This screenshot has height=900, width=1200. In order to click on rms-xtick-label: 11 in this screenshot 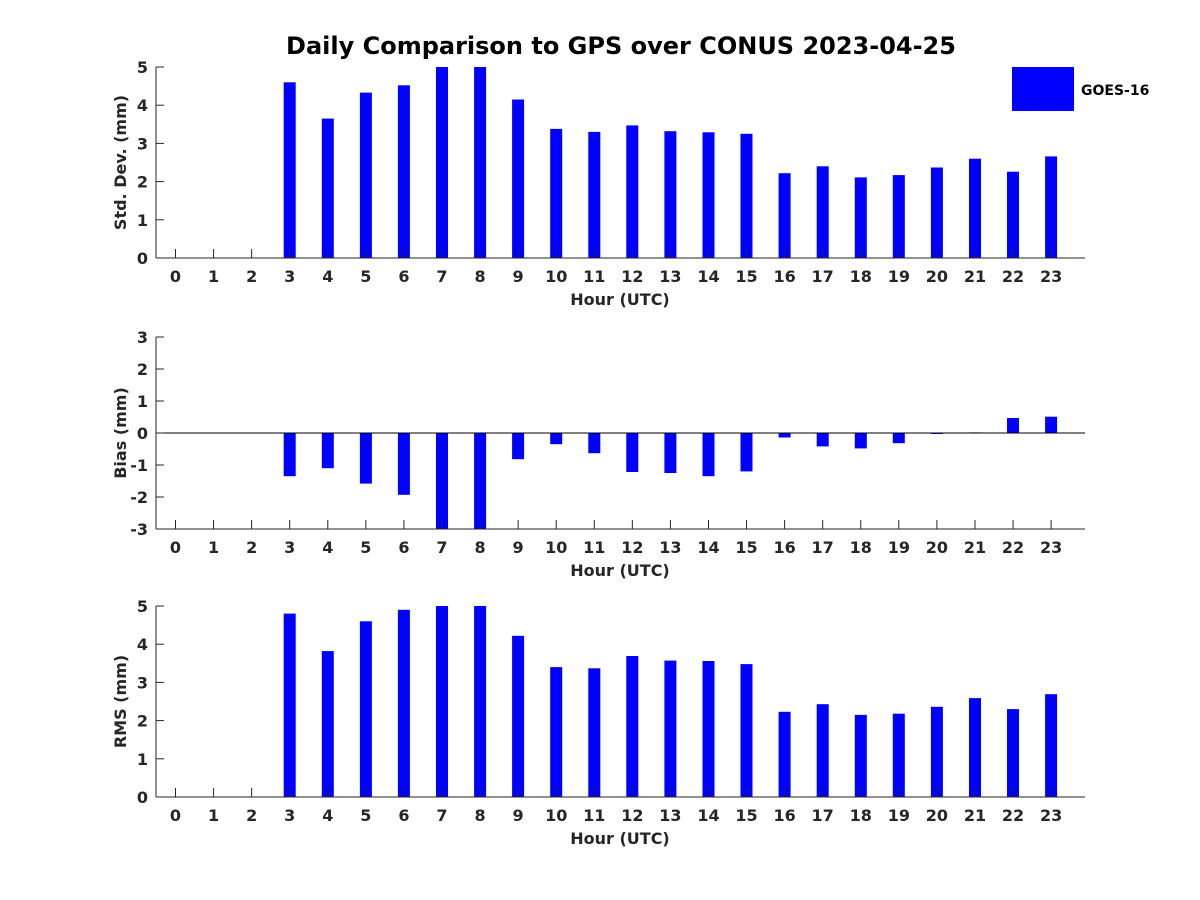, I will do `click(594, 815)`.